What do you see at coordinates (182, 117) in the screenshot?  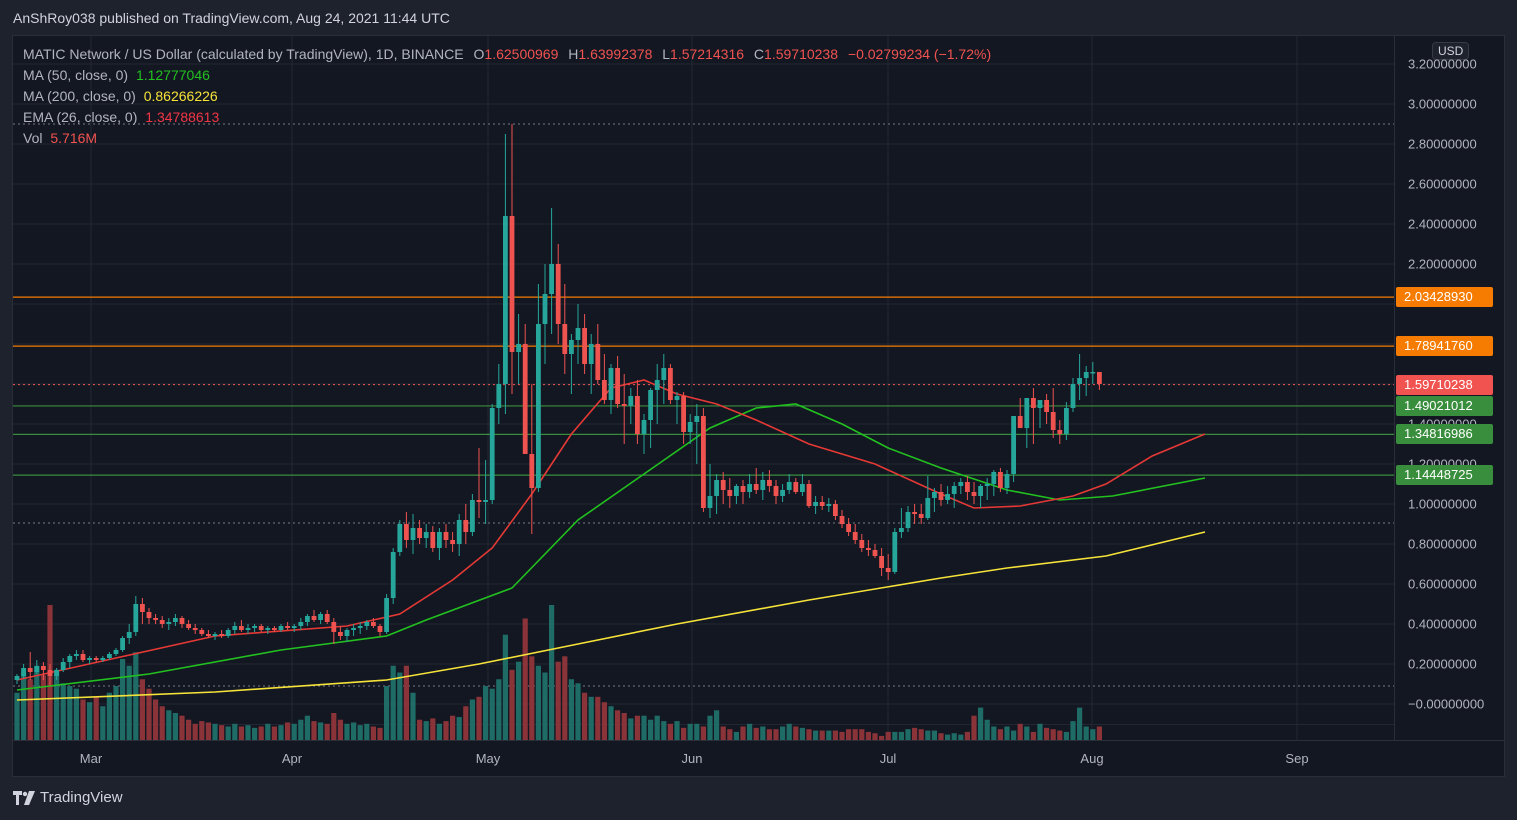 I see `indicator-value: 1.34788613` at bounding box center [182, 117].